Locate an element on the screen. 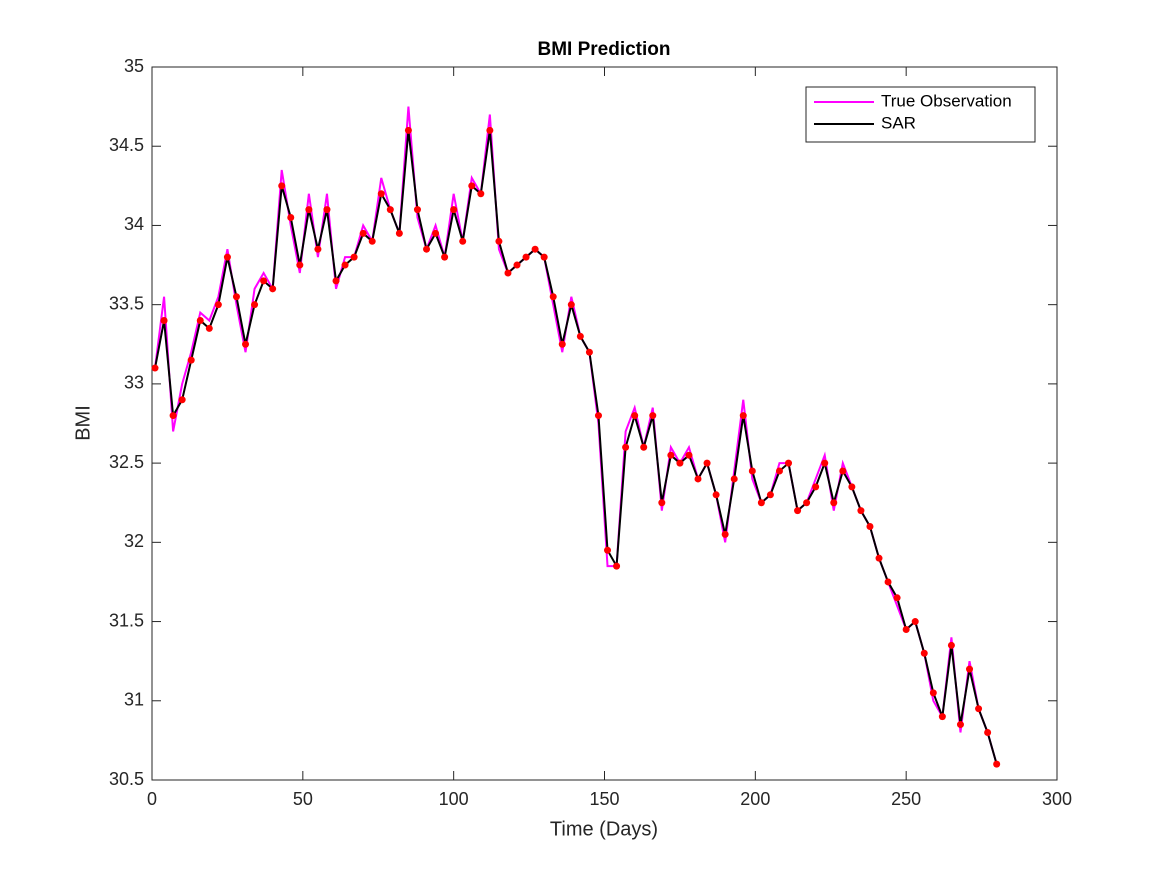 This screenshot has height=875, width=1167. legend-box is located at coordinates (920, 114).